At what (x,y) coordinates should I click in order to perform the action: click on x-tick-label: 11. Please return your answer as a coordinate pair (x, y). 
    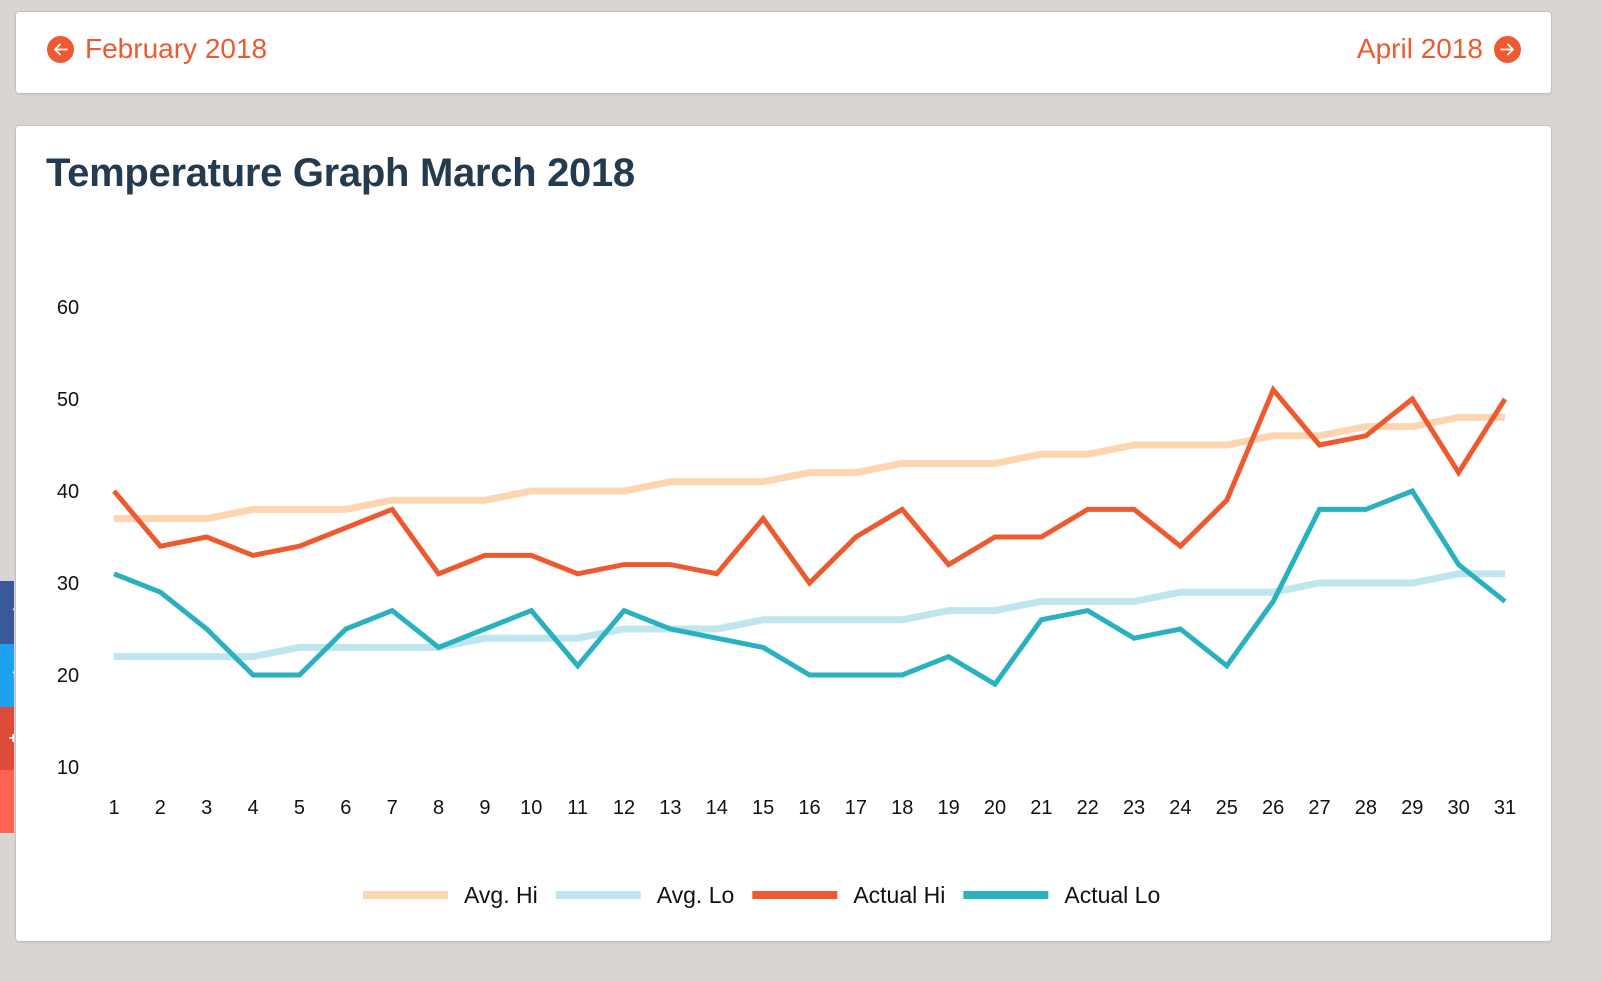
    Looking at the image, I should click on (577, 808).